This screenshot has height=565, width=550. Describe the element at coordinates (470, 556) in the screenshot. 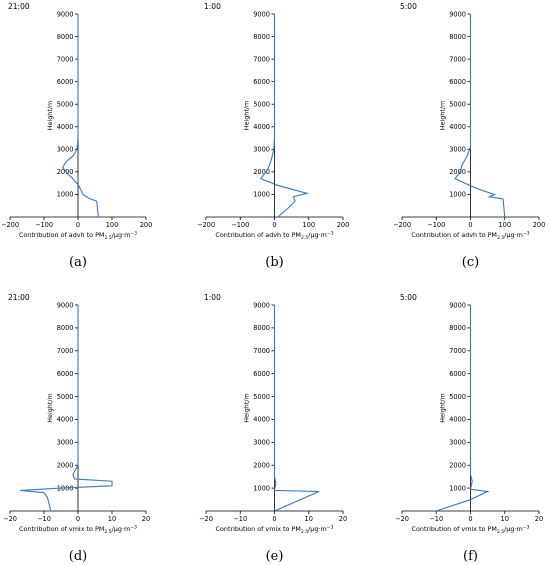

I see `panel-letter-label: (f)` at that location.